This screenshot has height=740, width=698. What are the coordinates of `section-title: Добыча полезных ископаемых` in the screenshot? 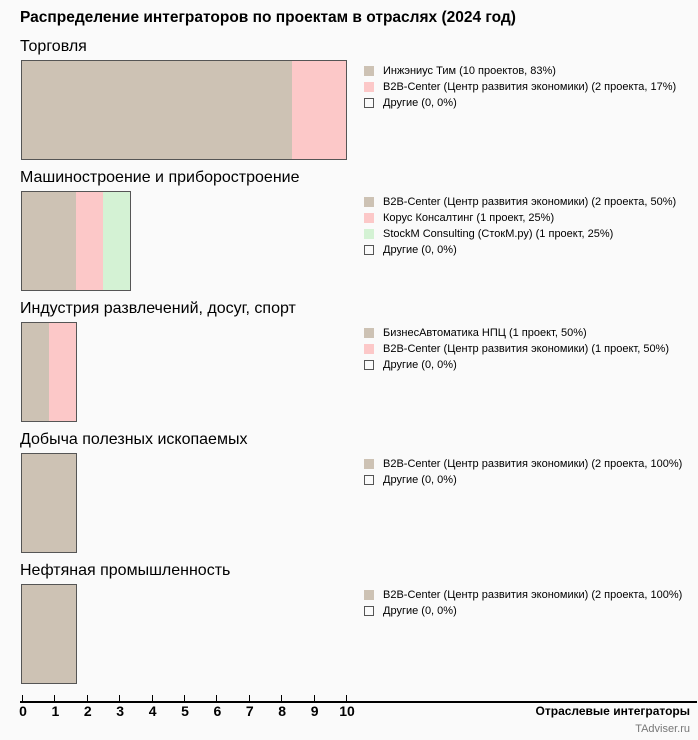 It's located at (134, 439).